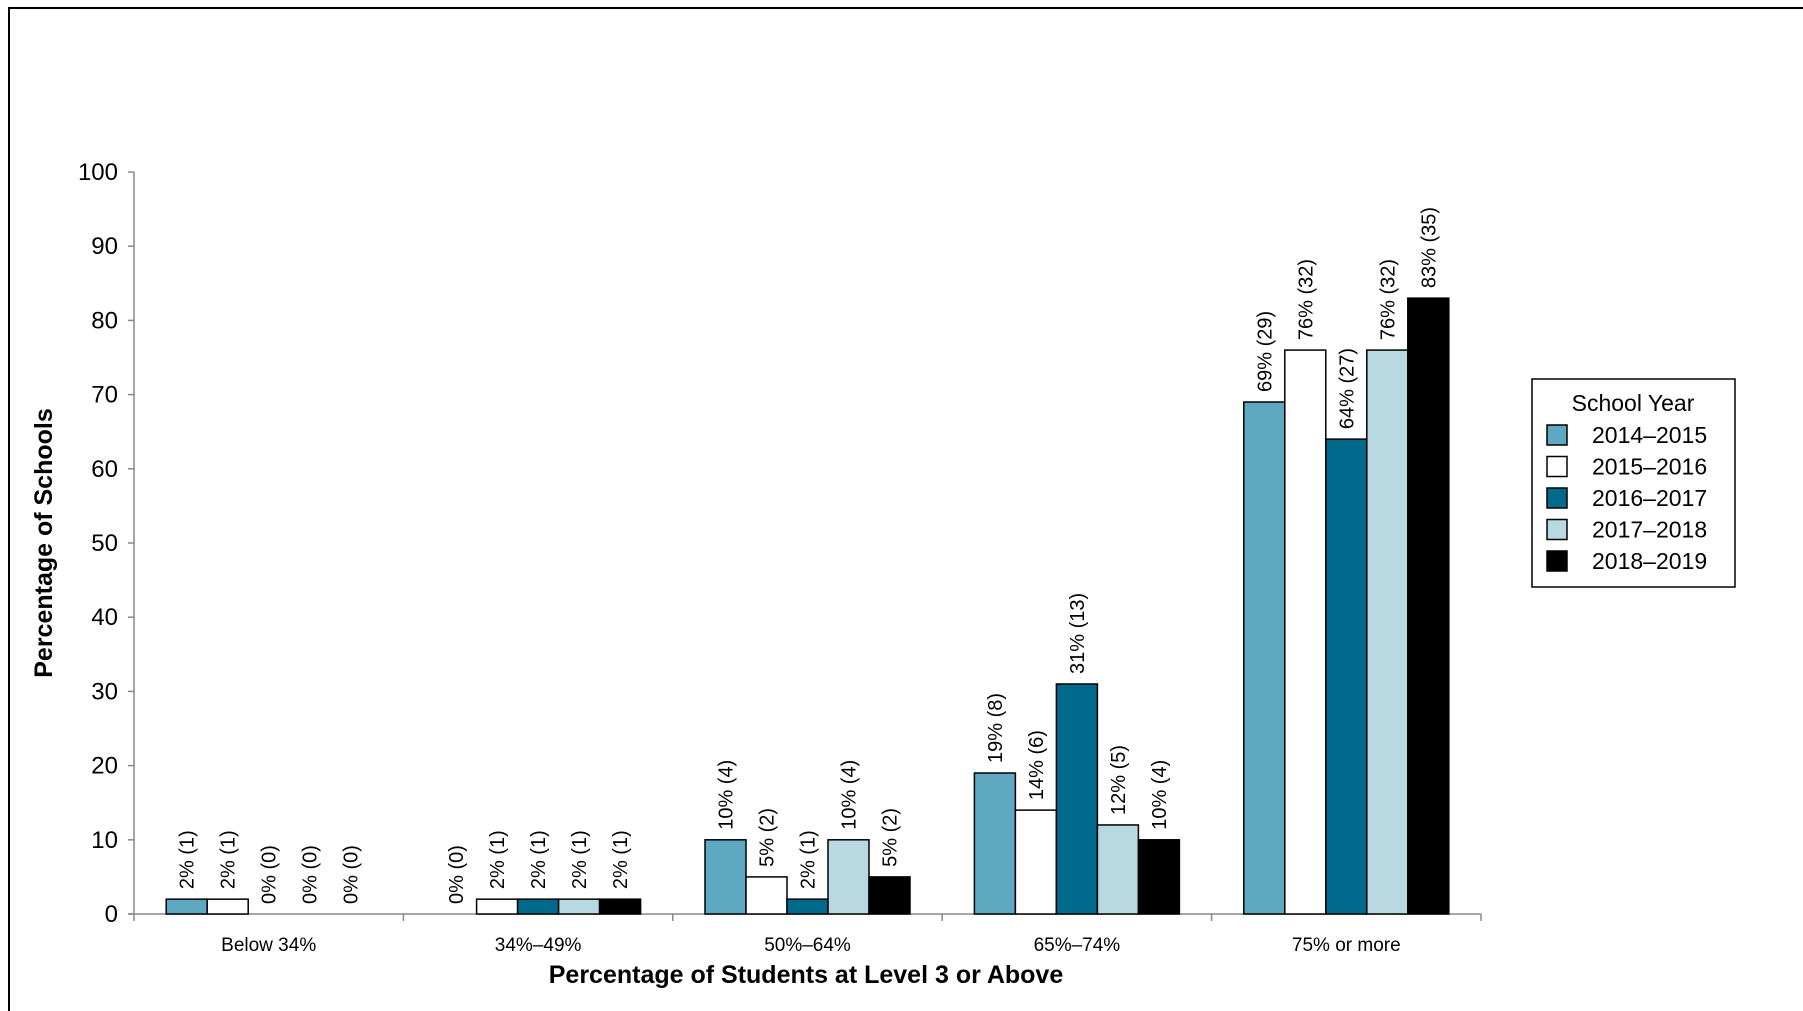 The image size is (1803, 1011). Describe the element at coordinates (1347, 388) in the screenshot. I see `bar-value-label: 64% (27)` at that location.